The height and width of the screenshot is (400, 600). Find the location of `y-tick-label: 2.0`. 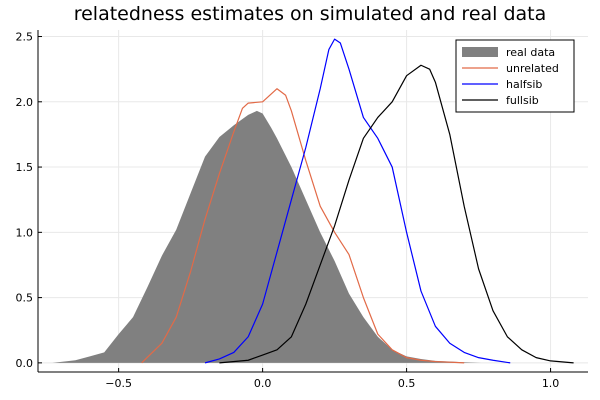

y-tick-label: 2.0 is located at coordinates (25, 102).